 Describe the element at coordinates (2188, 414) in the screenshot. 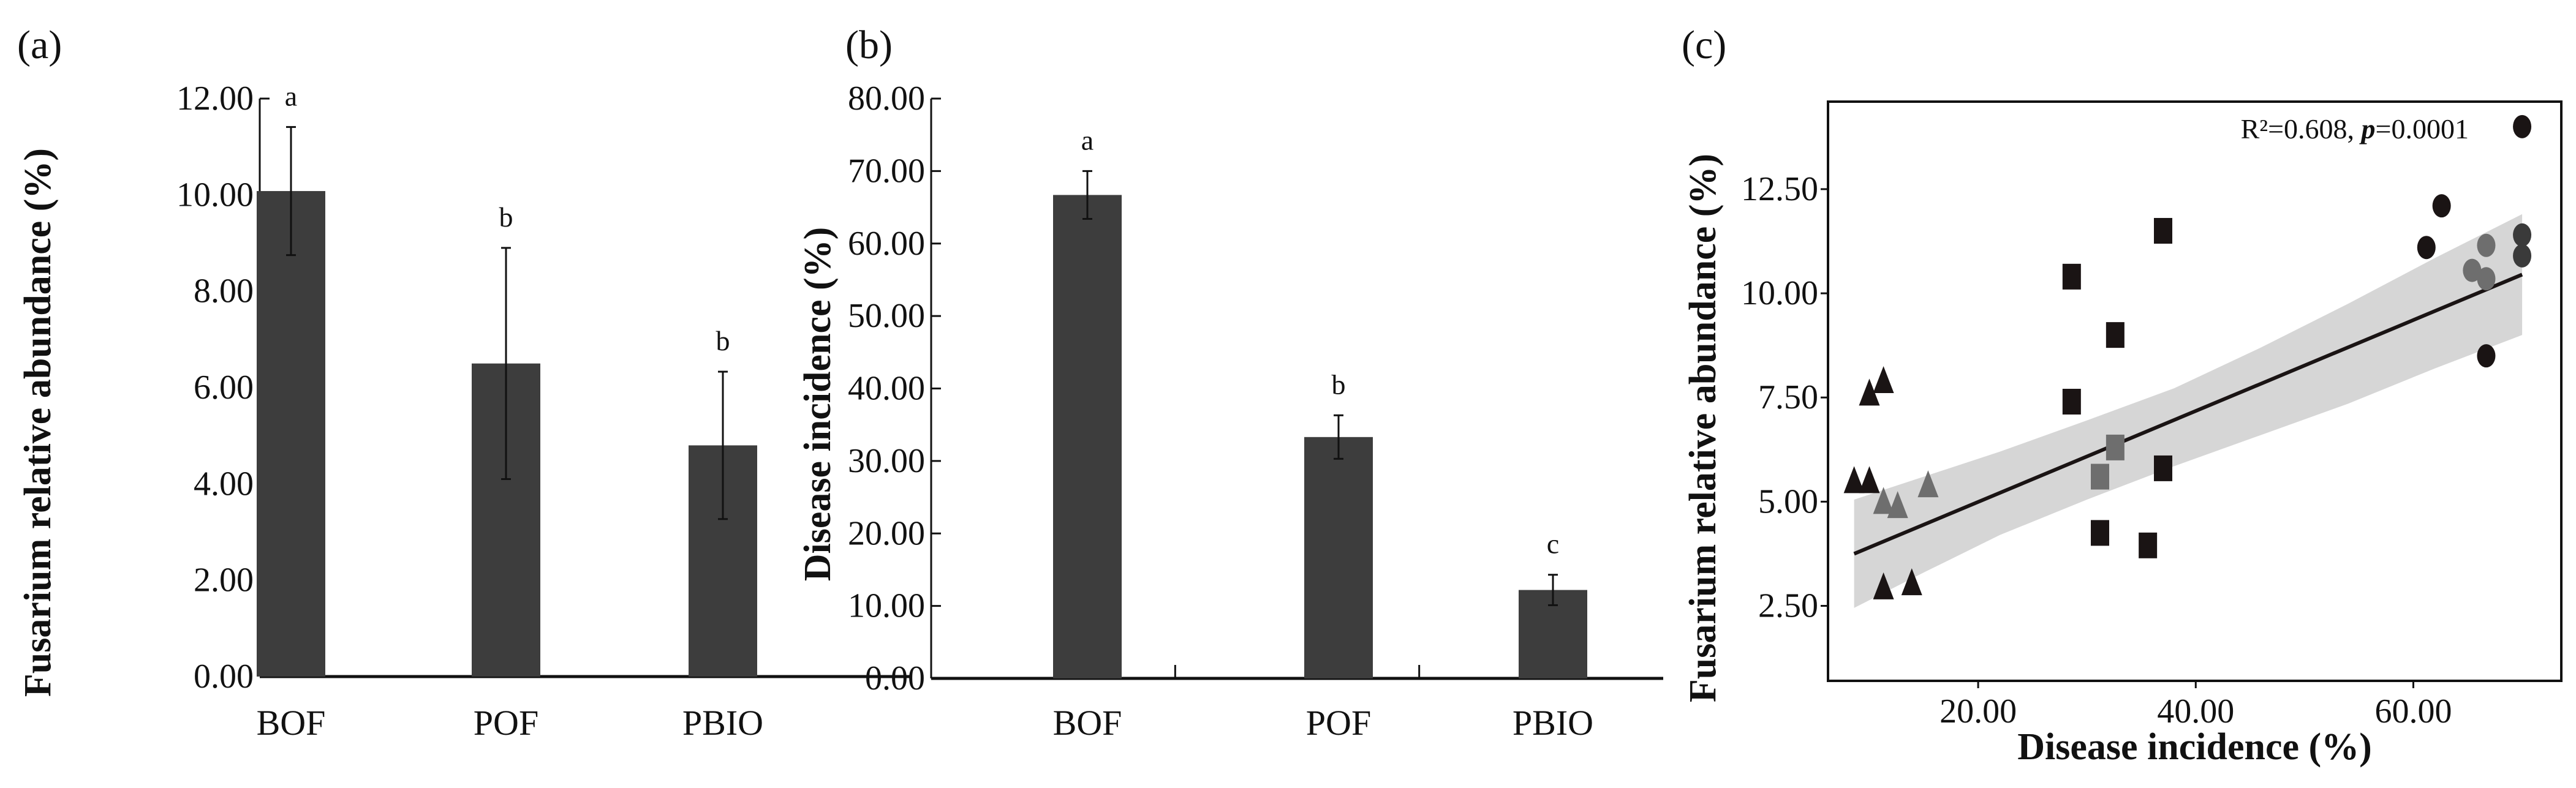

I see `regression-line` at that location.